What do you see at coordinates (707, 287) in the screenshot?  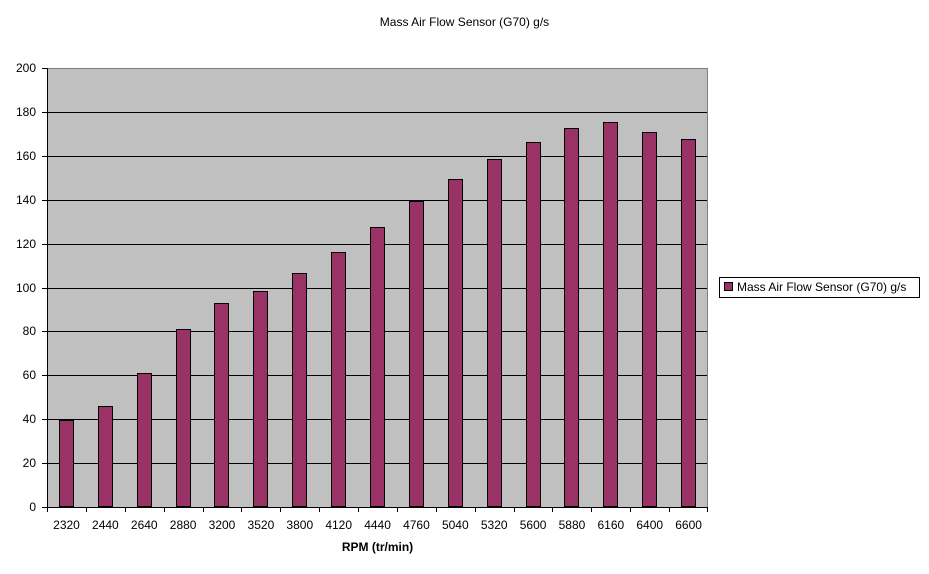 I see `plot-border-right` at bounding box center [707, 287].